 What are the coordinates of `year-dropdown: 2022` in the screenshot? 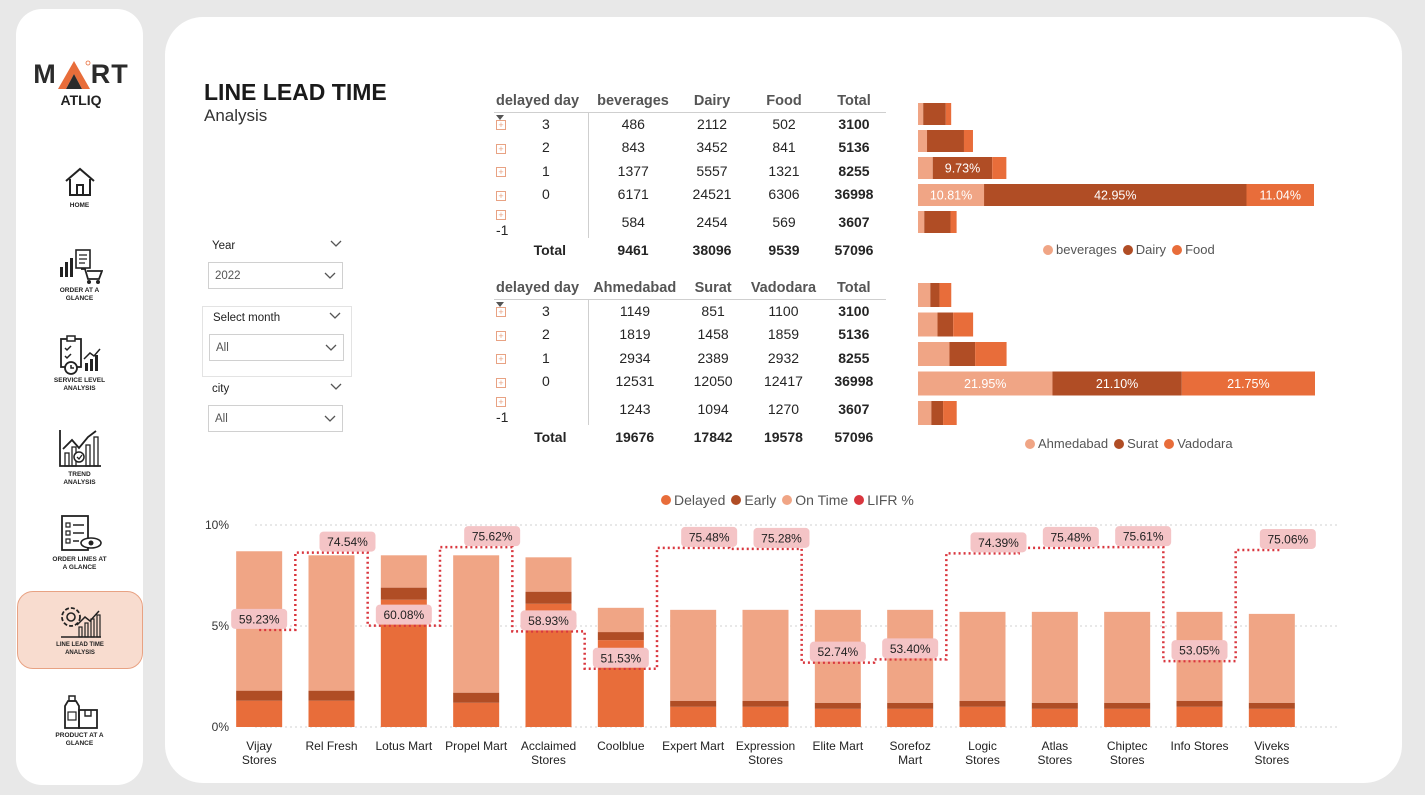 It's located at (275, 275).